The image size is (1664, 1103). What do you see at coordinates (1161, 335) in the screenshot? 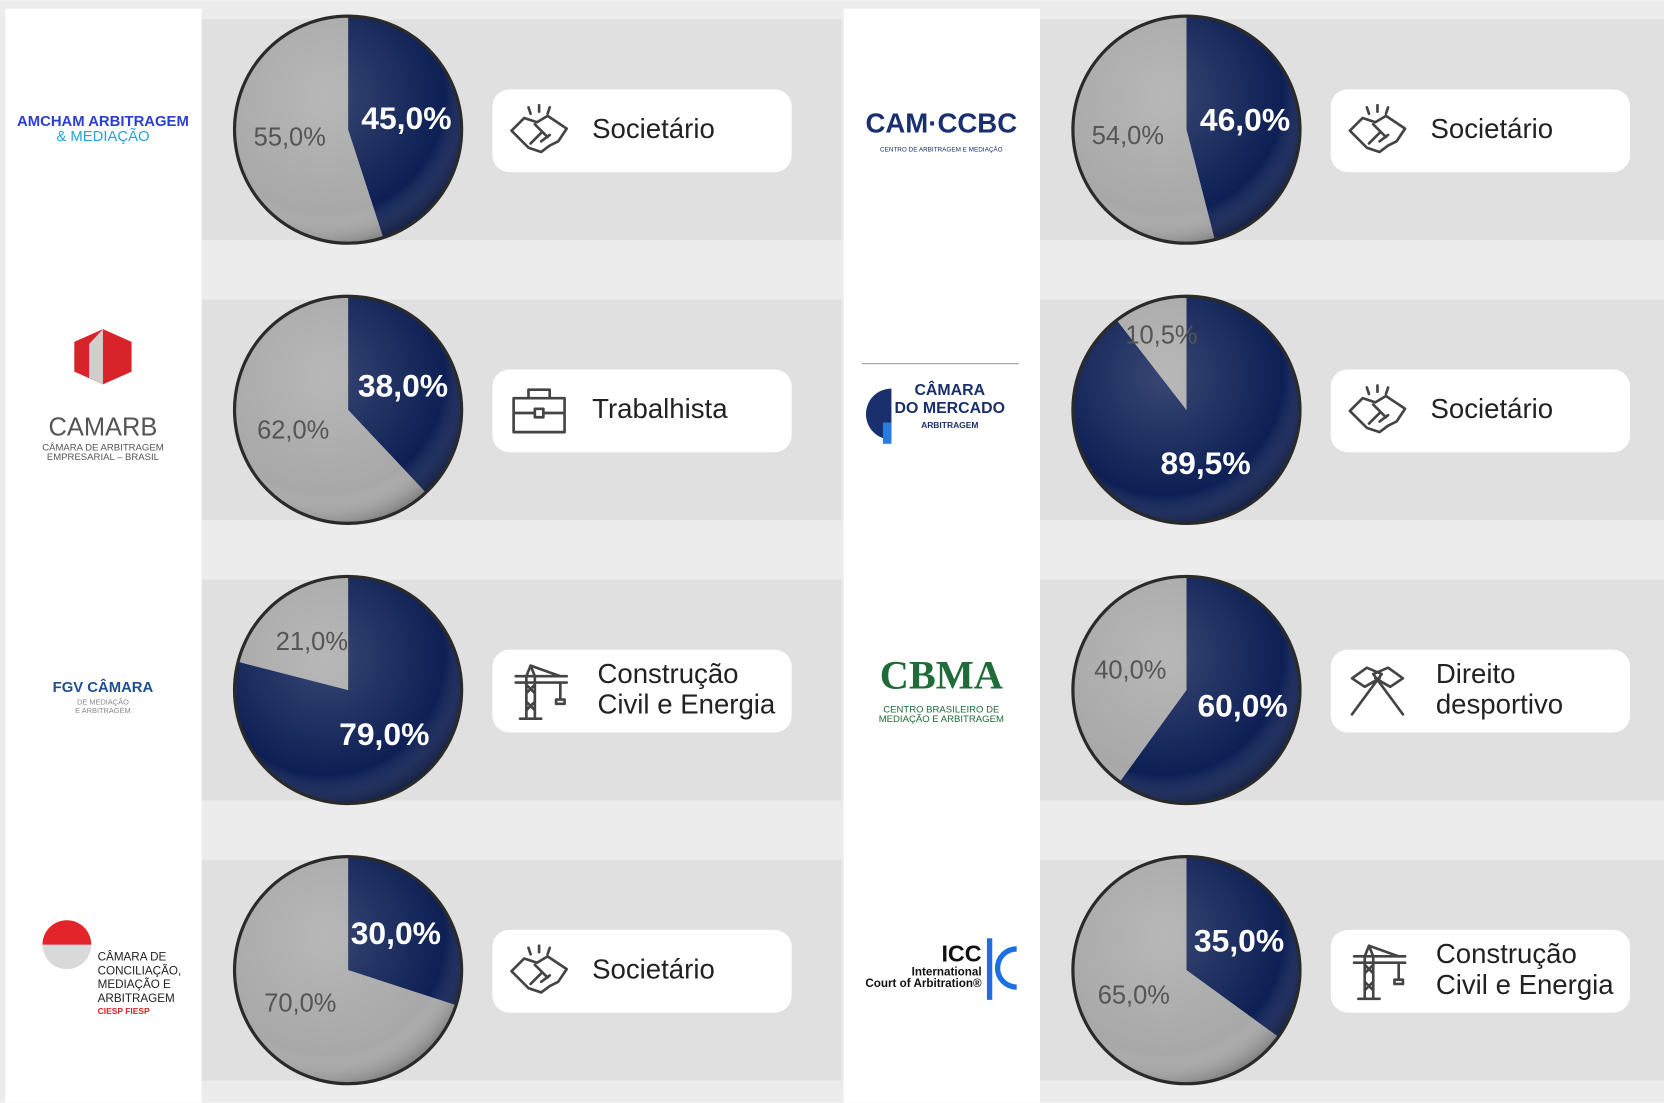
I see `value-label: 10,5%` at bounding box center [1161, 335].